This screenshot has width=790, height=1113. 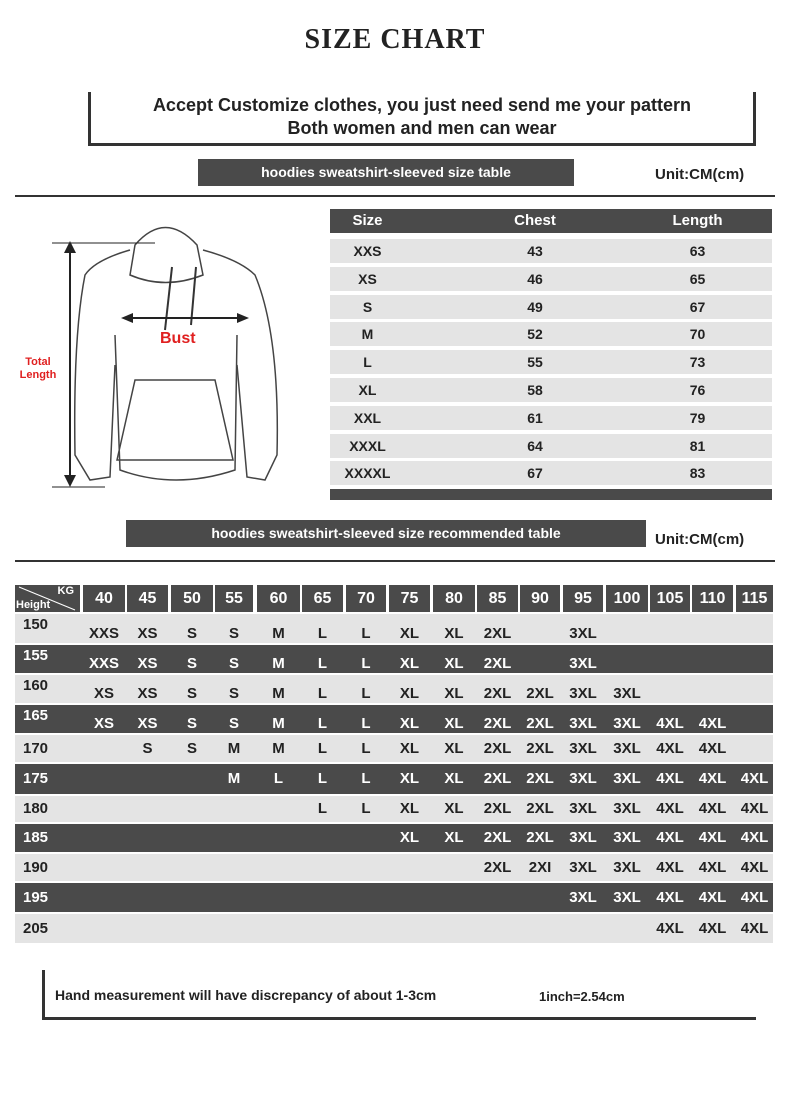 I want to click on table-row: 205 4XL 4XL 4XL, so click(x=394, y=928).